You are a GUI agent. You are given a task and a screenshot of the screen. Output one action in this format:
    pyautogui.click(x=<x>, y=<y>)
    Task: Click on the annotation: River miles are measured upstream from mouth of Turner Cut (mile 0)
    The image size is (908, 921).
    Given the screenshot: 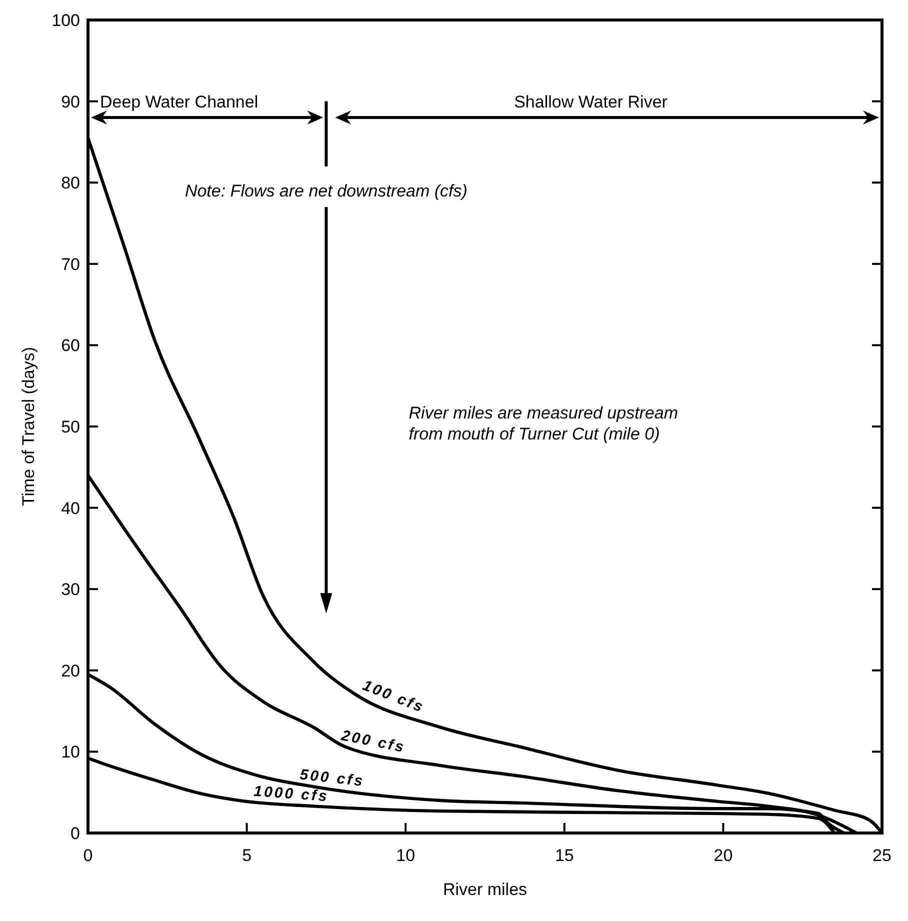 What is the action you would take?
    pyautogui.click(x=543, y=423)
    